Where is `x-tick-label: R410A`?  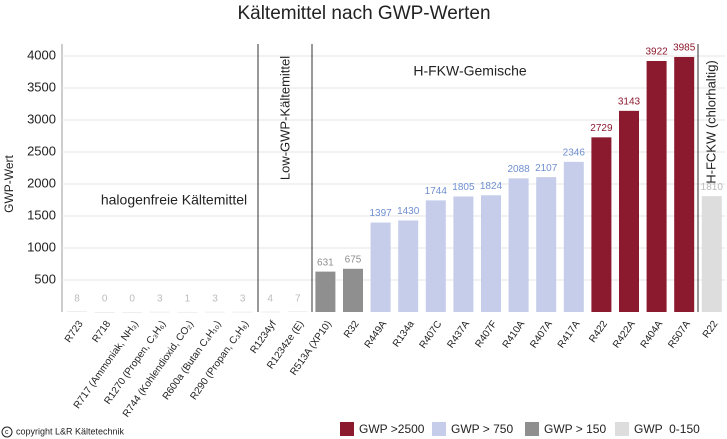
x-tick-label: R410A is located at coordinates (514, 335).